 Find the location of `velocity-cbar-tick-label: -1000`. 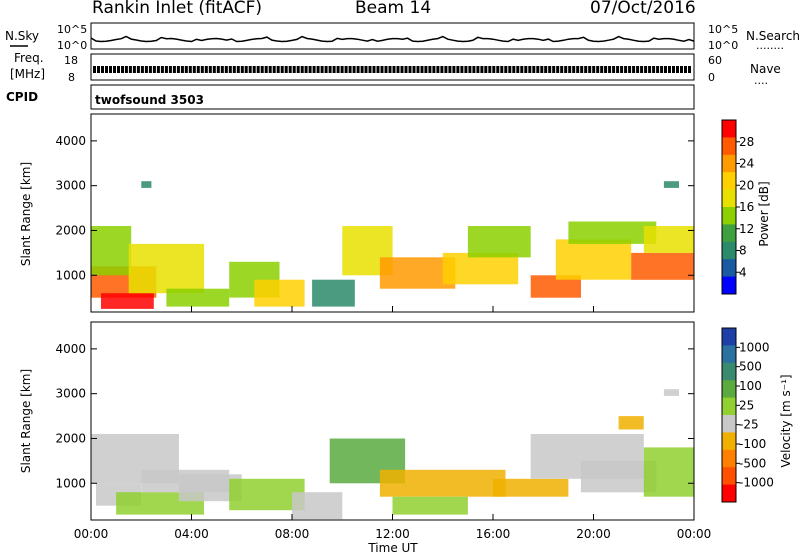

velocity-cbar-tick-label: -1000 is located at coordinates (756, 483).